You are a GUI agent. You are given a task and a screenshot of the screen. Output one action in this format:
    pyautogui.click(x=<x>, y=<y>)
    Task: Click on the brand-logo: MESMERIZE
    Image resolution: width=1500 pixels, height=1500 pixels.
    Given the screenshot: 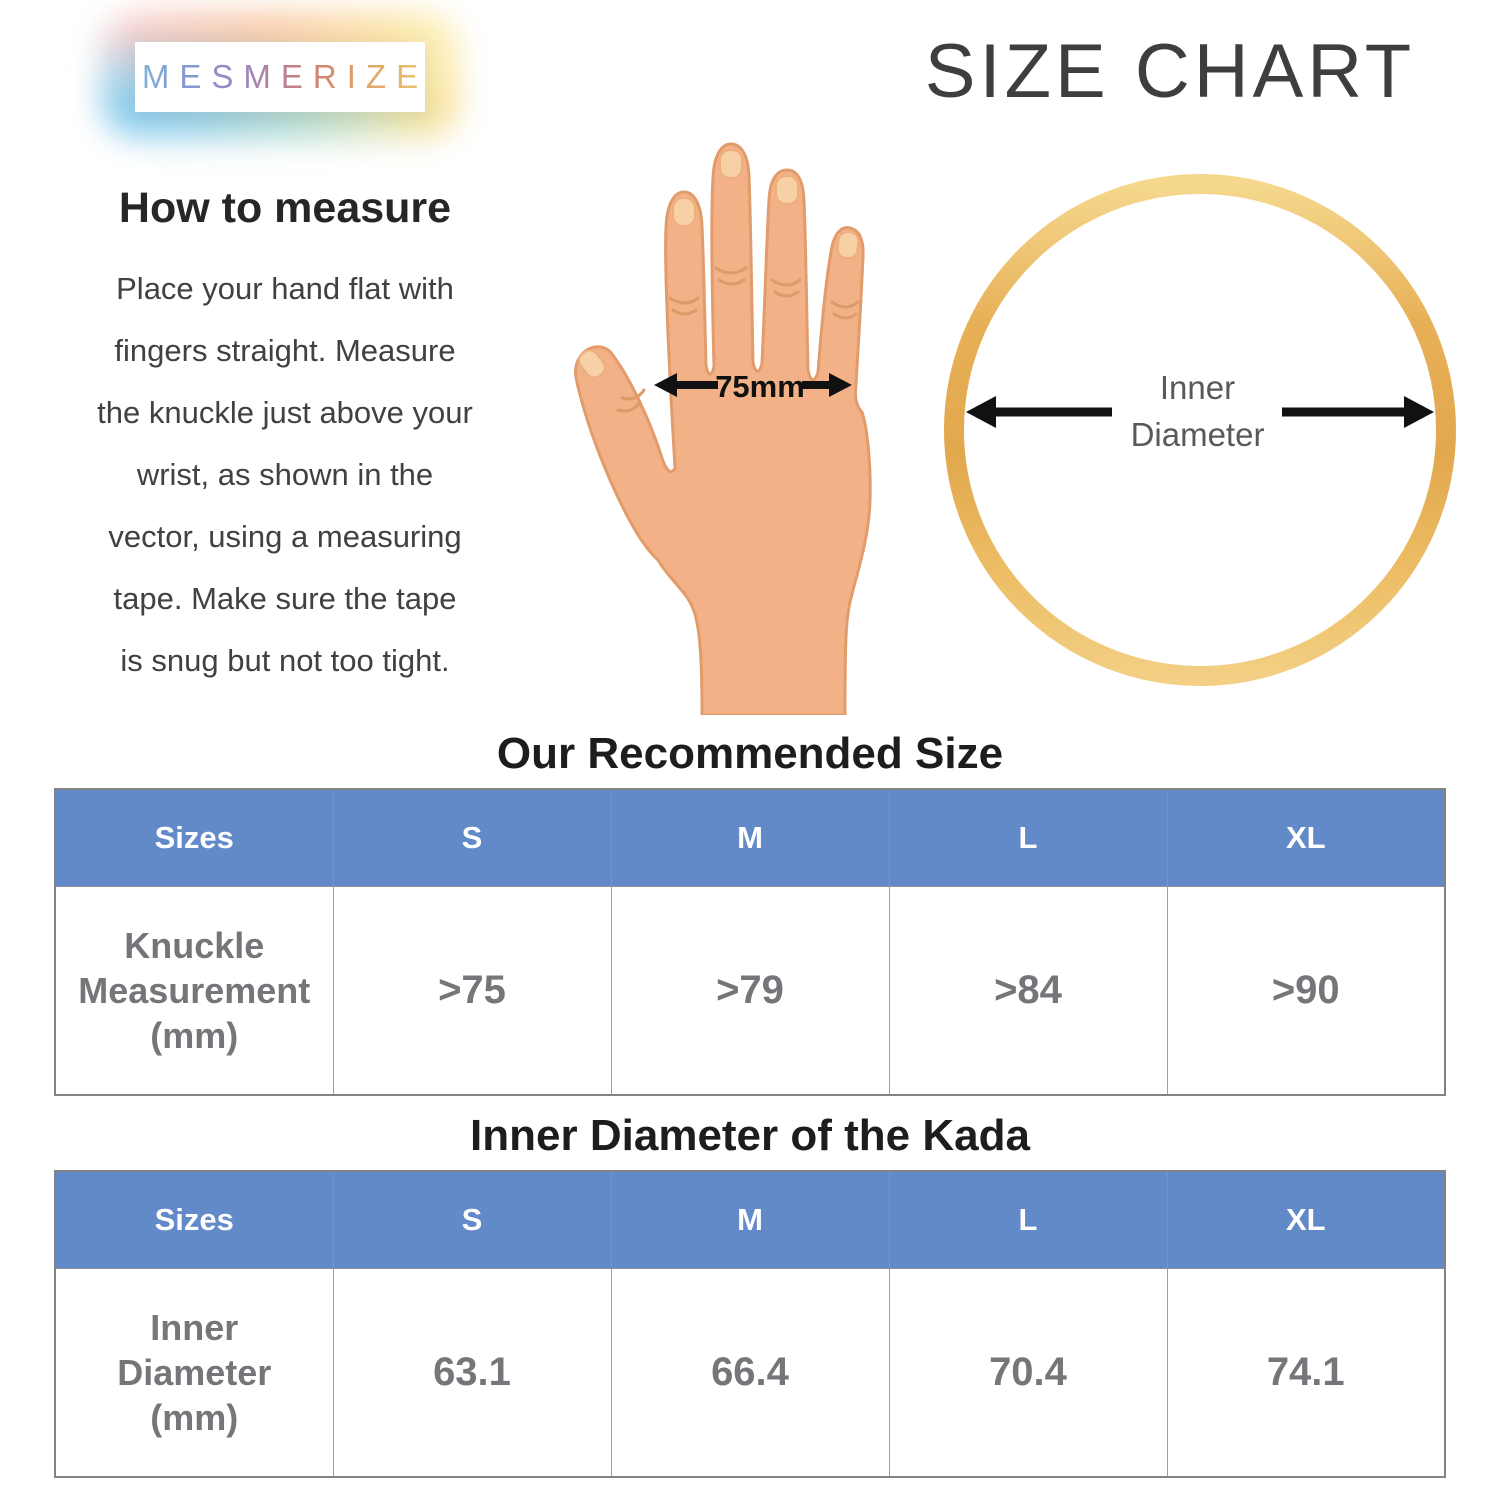 What is the action you would take?
    pyautogui.click(x=280, y=77)
    